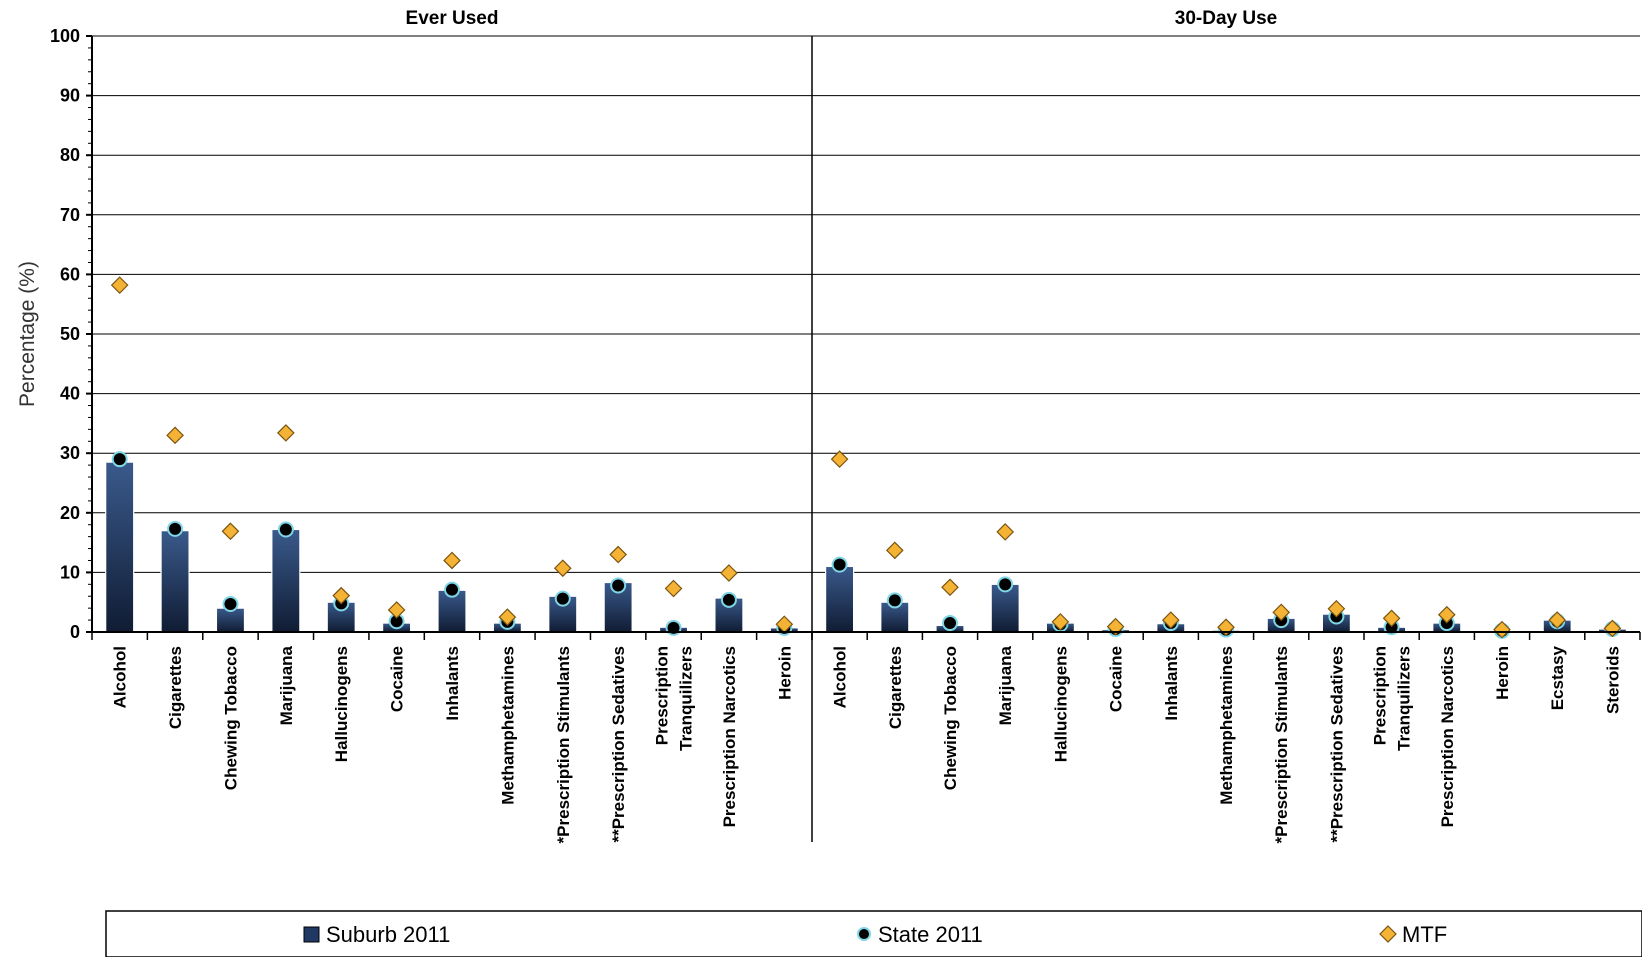  What do you see at coordinates (70, 334) in the screenshot?
I see `y-tick-label: 50` at bounding box center [70, 334].